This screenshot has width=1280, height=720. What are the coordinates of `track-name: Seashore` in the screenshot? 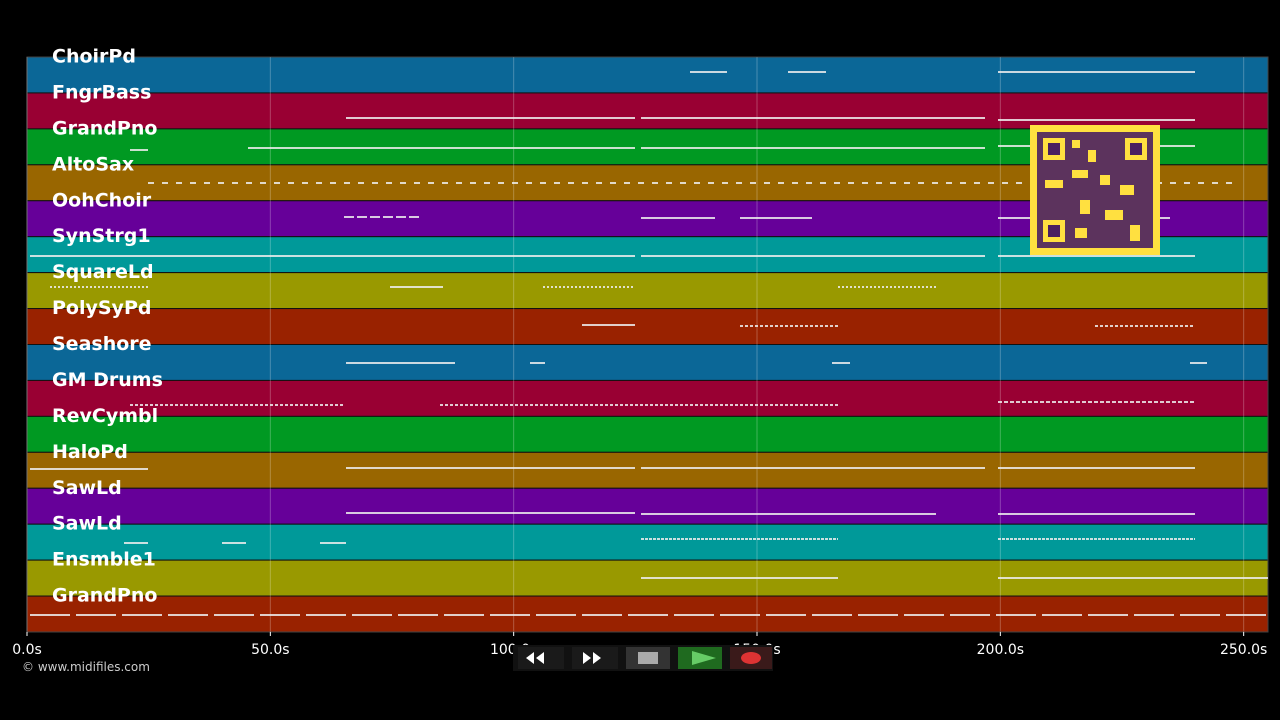 It's located at (102, 344).